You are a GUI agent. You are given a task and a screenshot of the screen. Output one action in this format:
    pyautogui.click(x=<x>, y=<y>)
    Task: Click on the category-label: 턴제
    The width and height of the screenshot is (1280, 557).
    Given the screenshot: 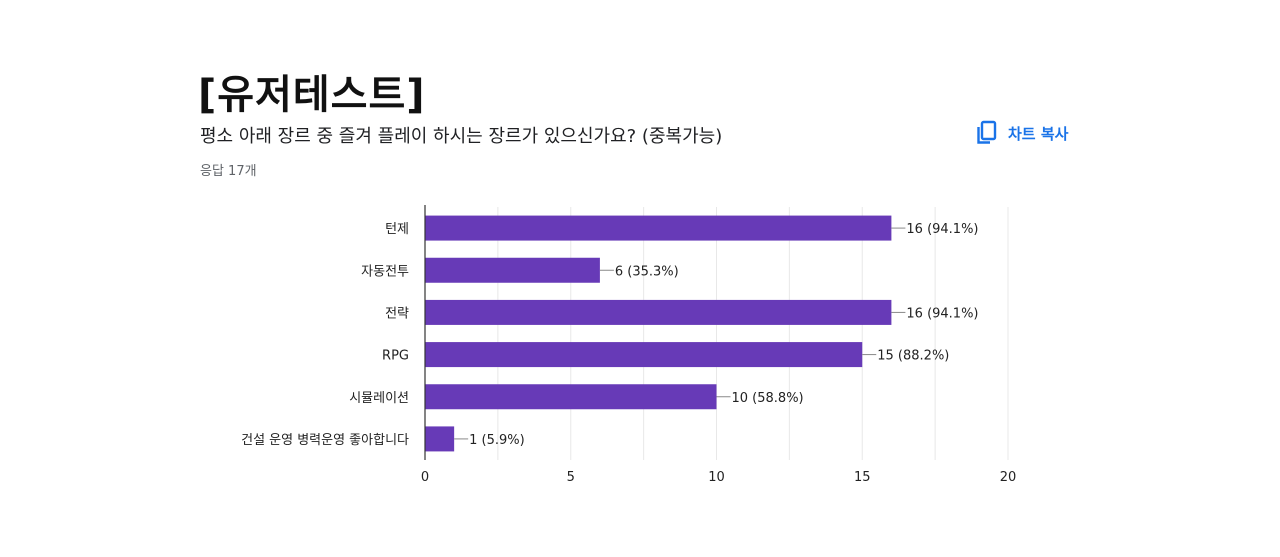 What is the action you would take?
    pyautogui.click(x=397, y=229)
    